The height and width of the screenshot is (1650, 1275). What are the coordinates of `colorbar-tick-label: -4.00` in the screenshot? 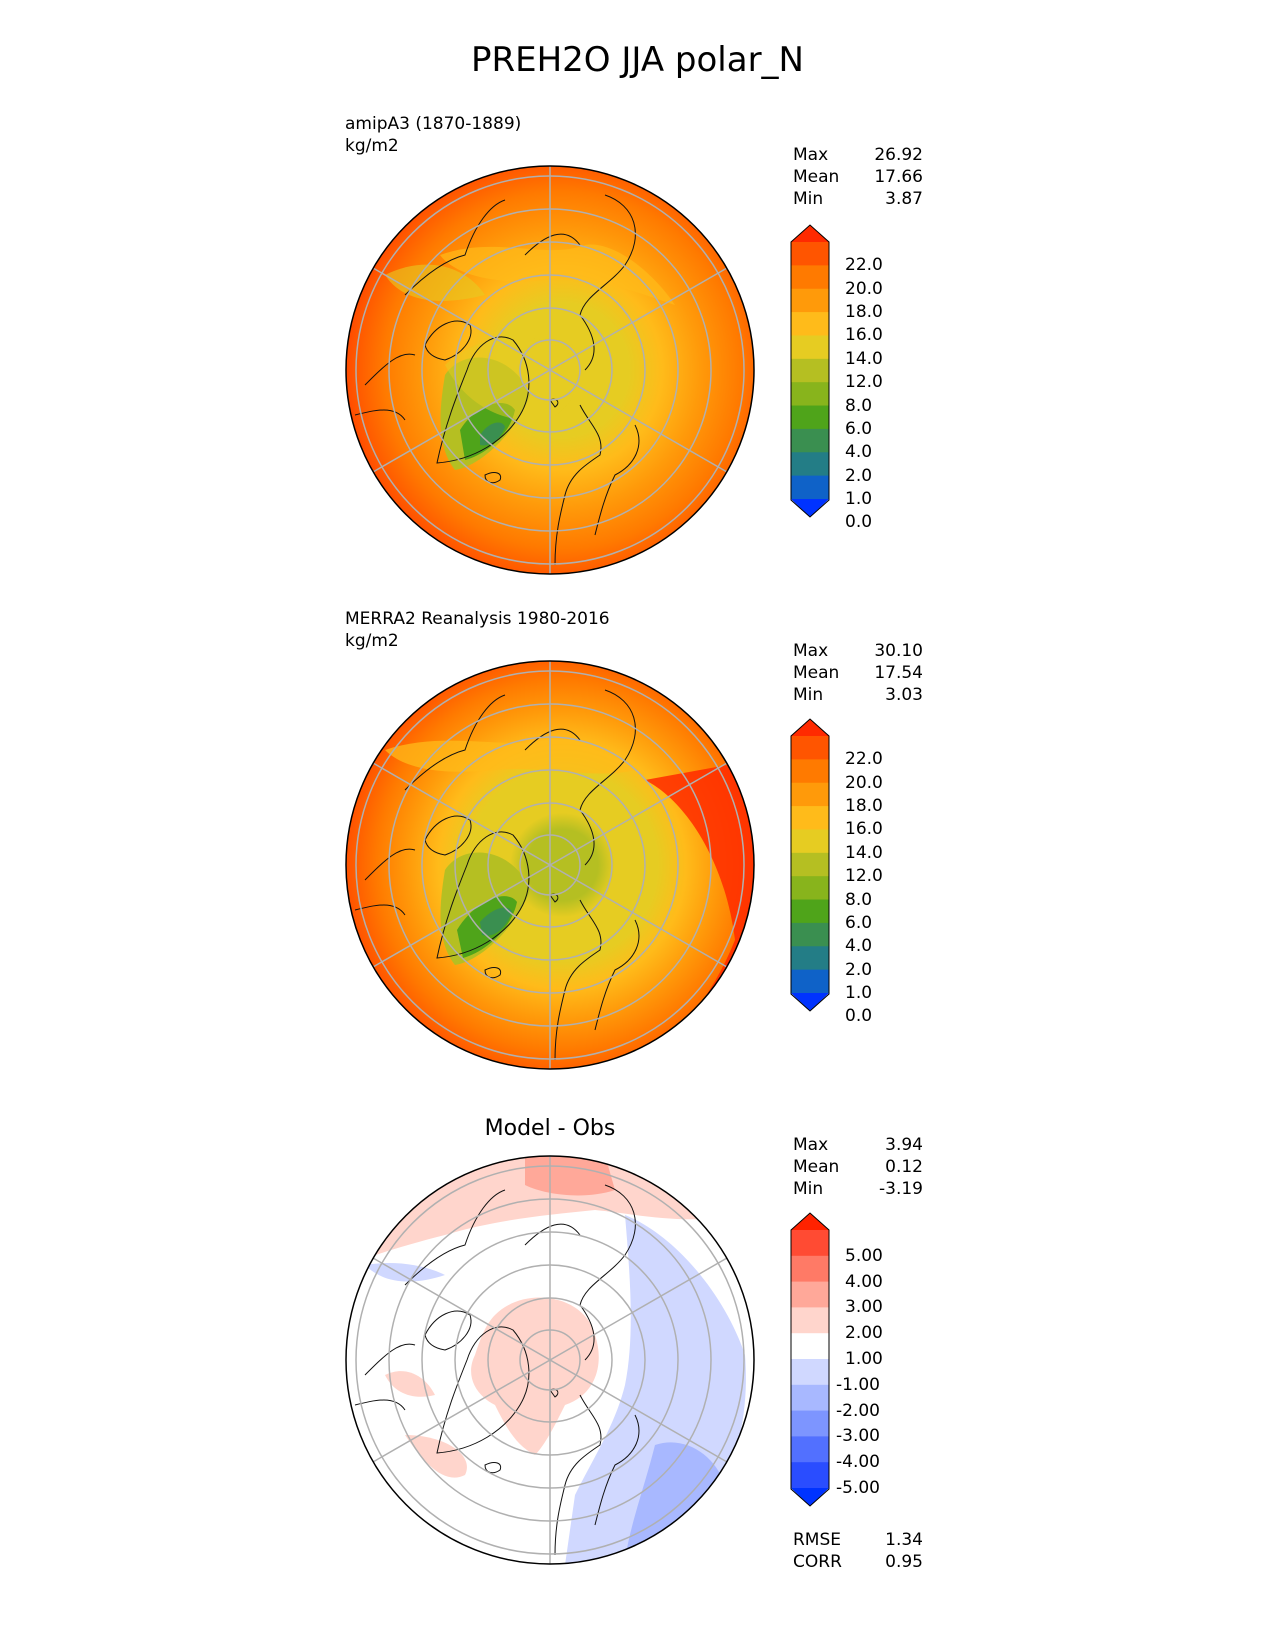 It's located at (858, 1462).